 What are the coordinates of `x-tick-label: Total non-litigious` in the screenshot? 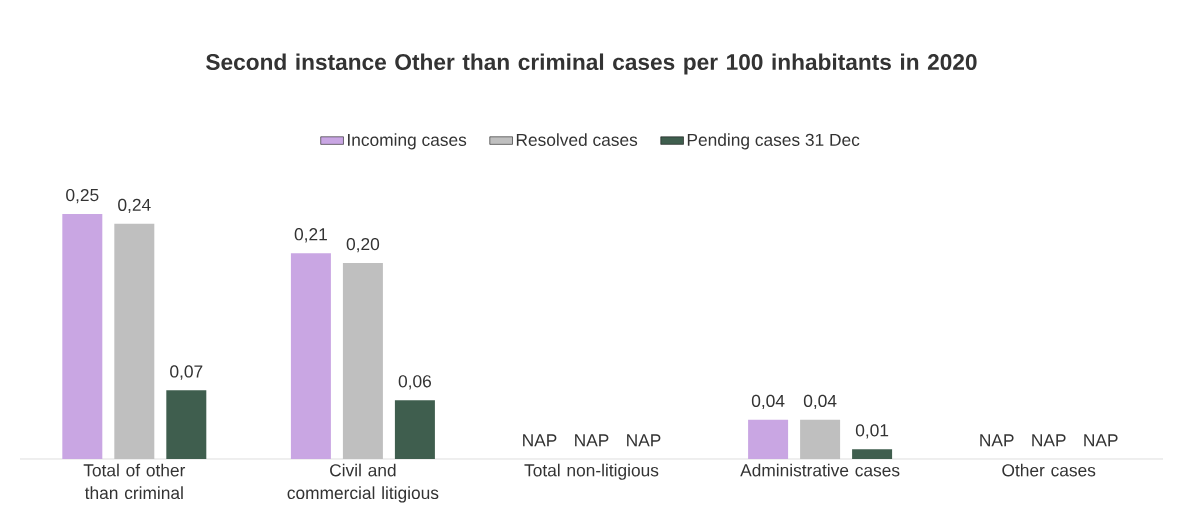 It's located at (591, 471).